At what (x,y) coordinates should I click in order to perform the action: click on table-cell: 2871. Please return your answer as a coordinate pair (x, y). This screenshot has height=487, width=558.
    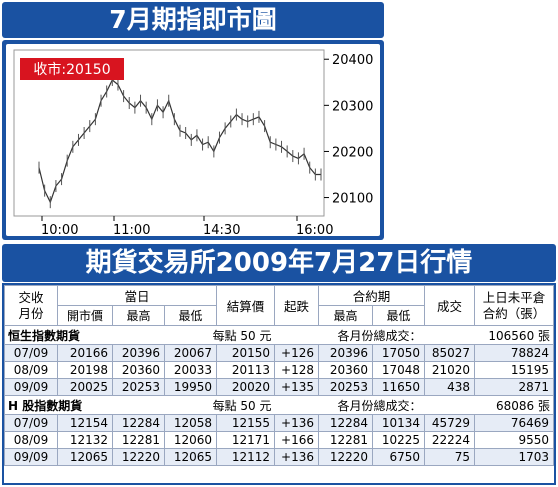
    Looking at the image, I should click on (514, 387).